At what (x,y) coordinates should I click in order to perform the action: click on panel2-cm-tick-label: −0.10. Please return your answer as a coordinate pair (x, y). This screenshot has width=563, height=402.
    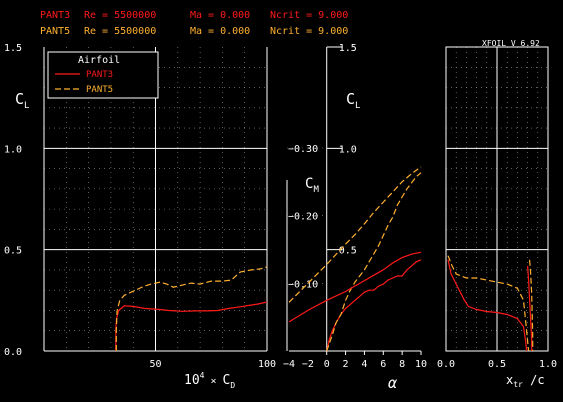
    Looking at the image, I should click on (303, 284).